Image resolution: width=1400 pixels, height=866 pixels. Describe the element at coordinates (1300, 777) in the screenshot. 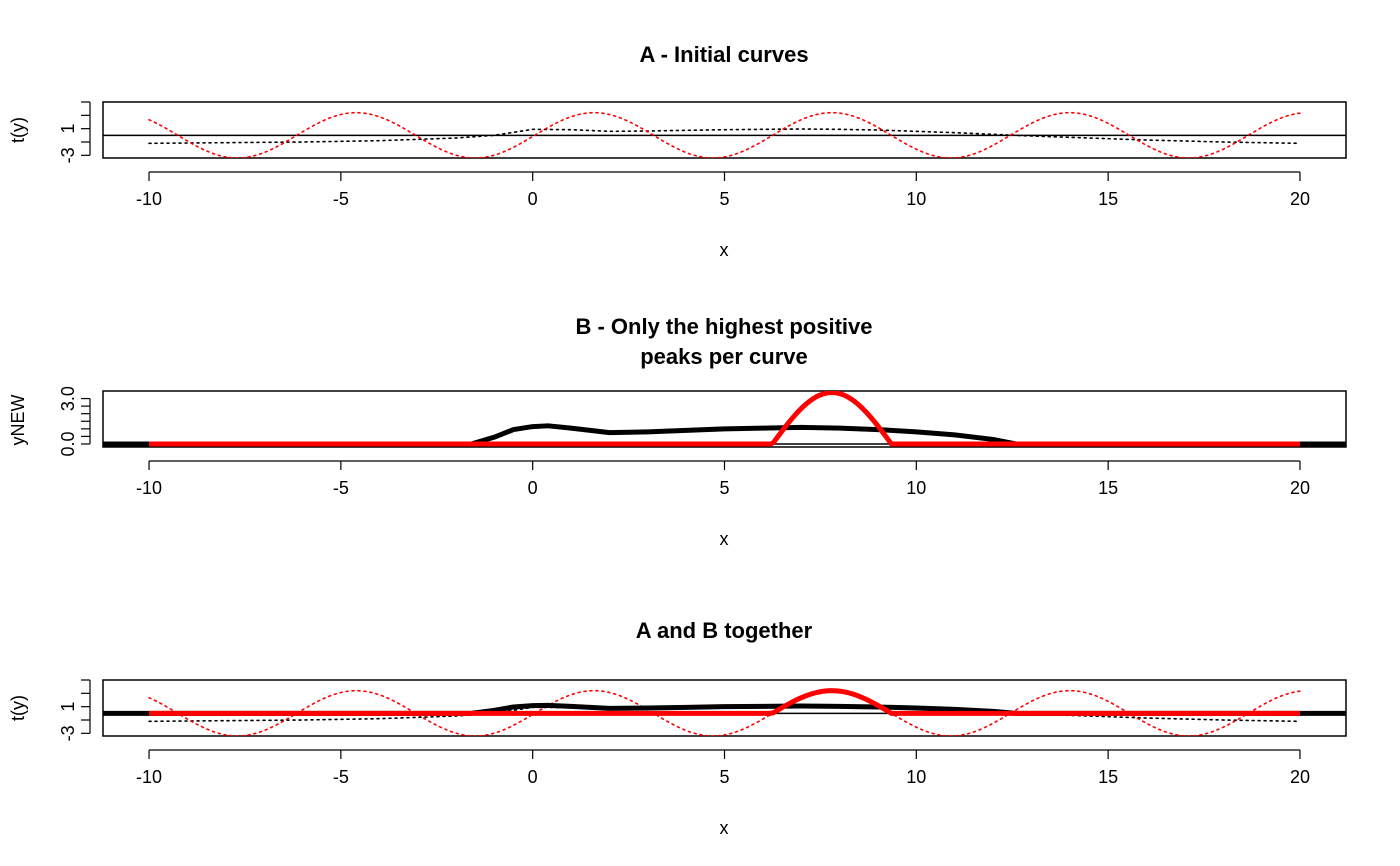

I see `panel-ab-x-tick-label: 20` at that location.